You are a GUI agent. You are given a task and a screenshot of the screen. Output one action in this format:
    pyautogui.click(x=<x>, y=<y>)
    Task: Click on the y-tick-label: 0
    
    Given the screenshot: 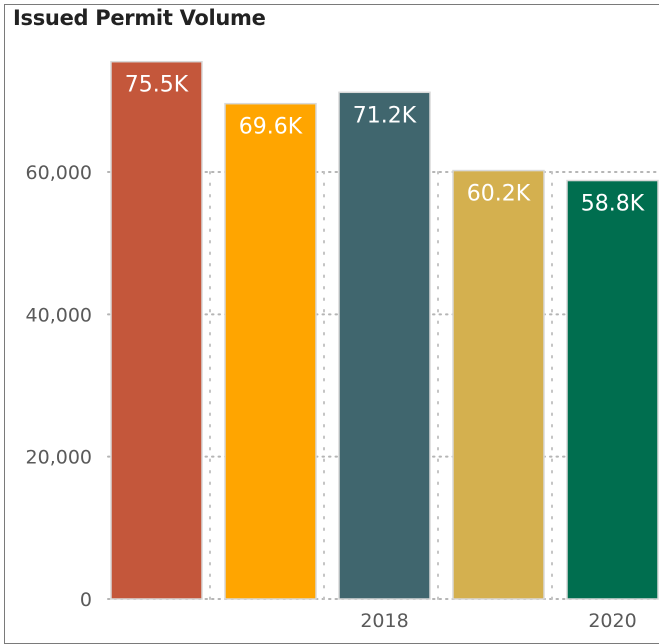 What is the action you would take?
    pyautogui.click(x=86, y=600)
    